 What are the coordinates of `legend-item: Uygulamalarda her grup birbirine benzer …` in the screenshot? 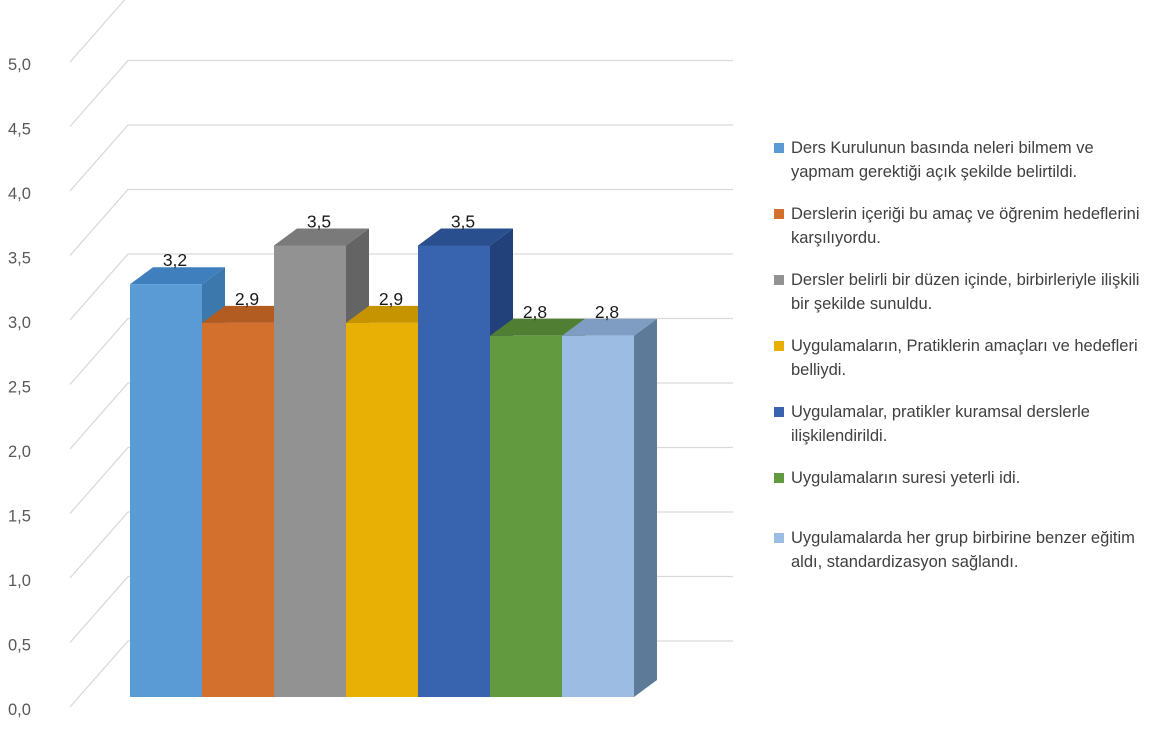 It's located at (966, 550).